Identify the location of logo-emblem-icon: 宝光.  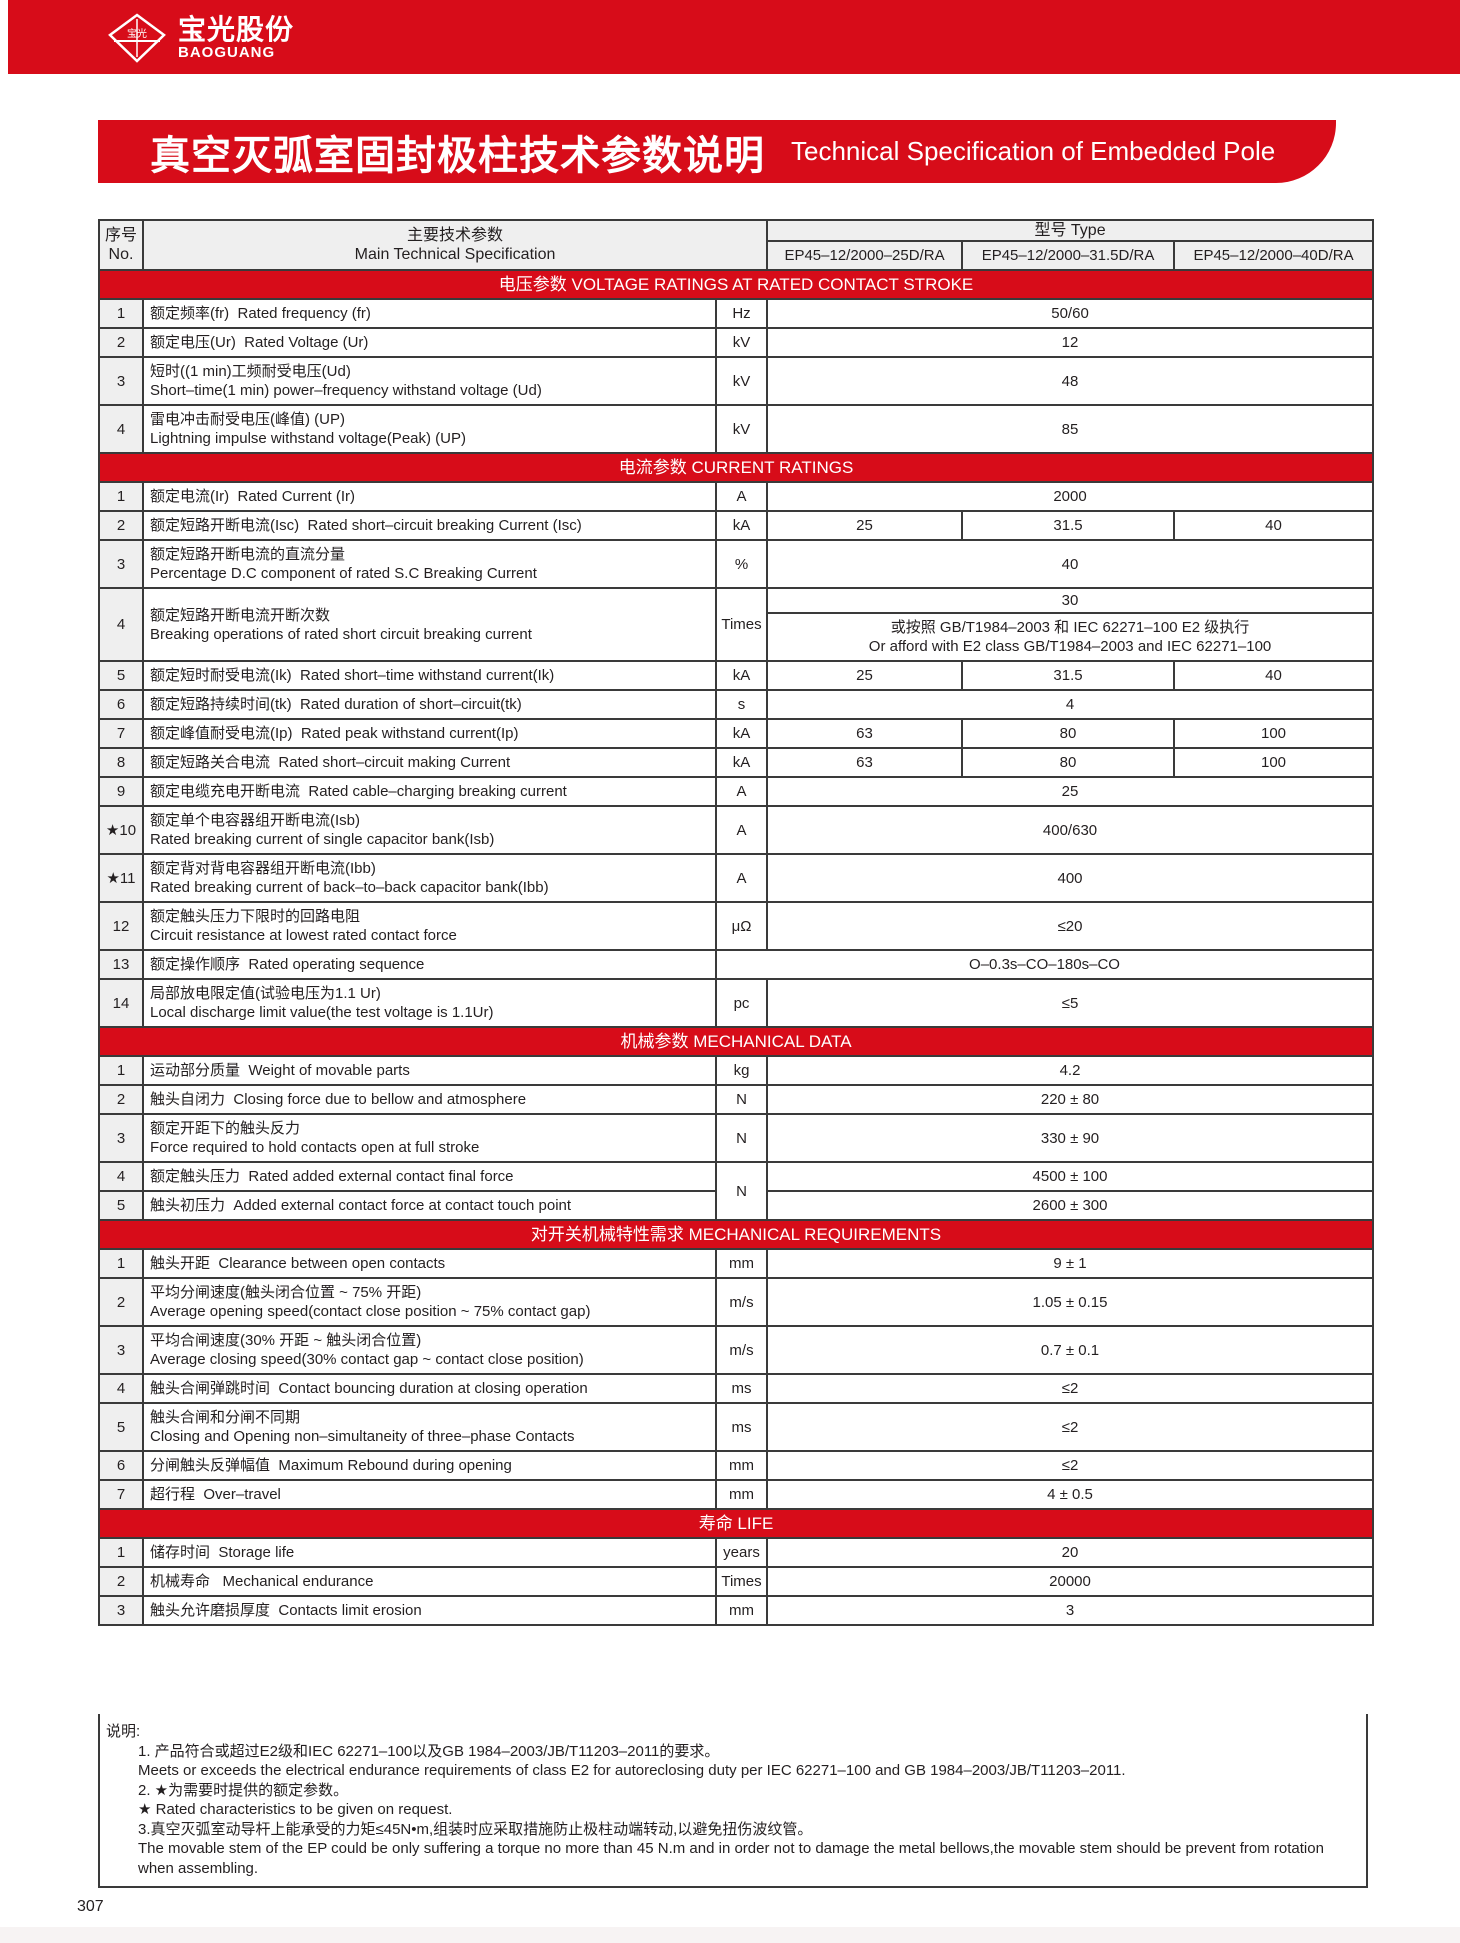
(137, 38).